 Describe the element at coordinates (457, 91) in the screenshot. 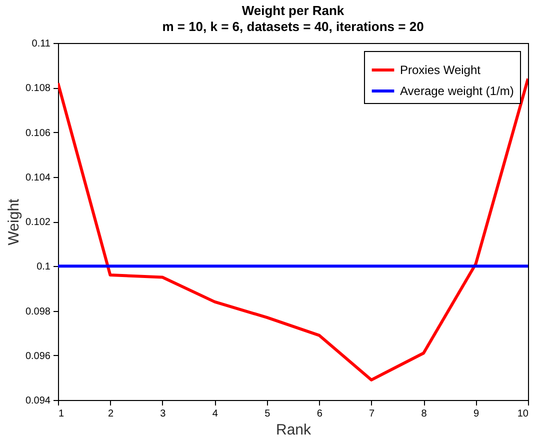

I see `legend-label: Average weight (1/m)` at that location.